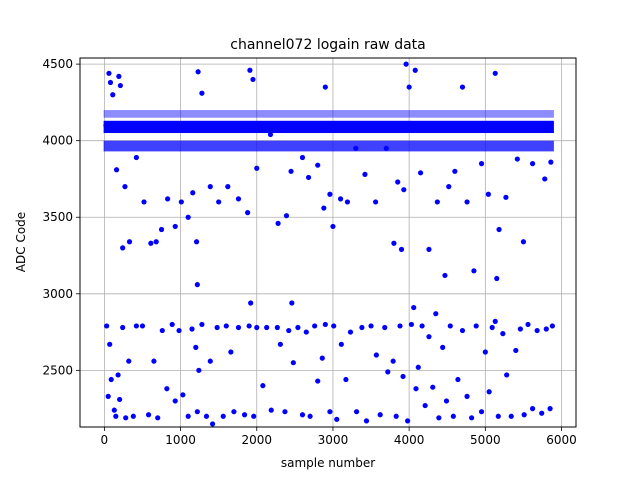 This screenshot has height=480, width=640. I want to click on x-tick-label: 5000, so click(485, 440).